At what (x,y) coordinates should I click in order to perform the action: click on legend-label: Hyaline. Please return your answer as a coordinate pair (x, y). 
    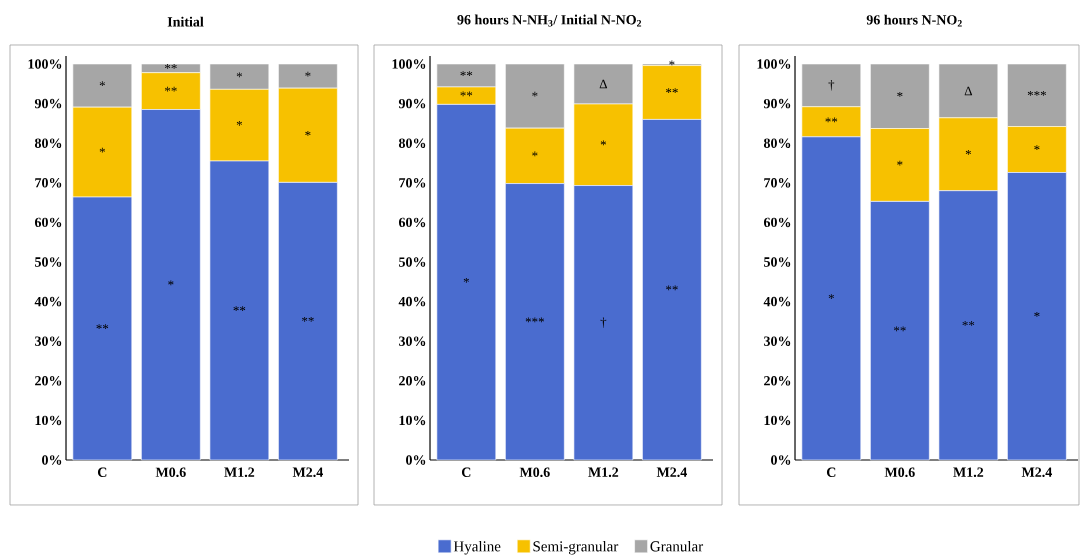
    Looking at the image, I should click on (477, 547).